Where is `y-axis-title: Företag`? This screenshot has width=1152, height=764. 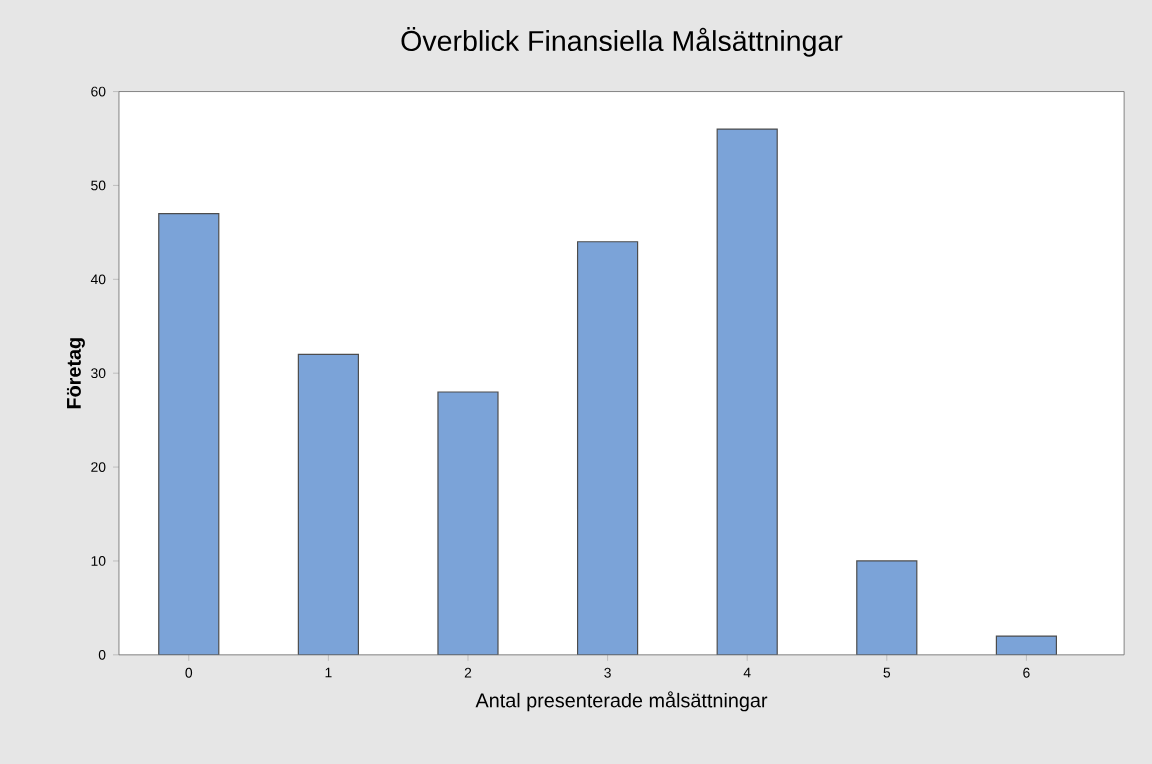 y-axis-title: Företag is located at coordinates (75, 373).